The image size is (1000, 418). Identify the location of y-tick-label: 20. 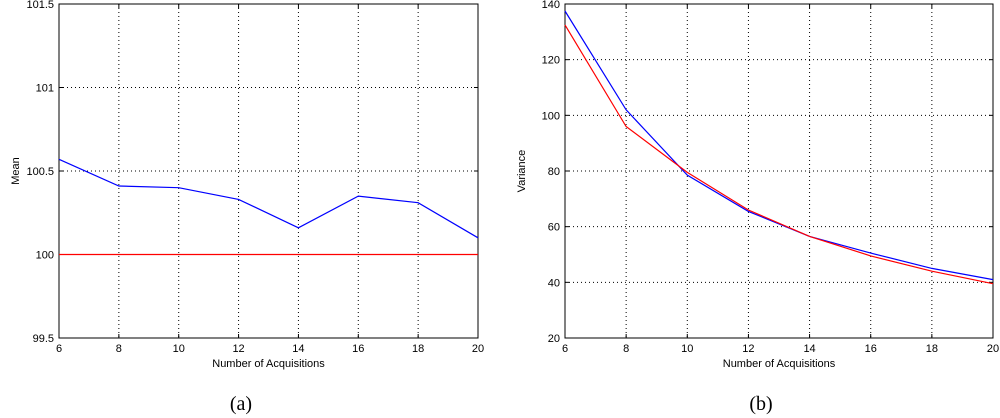
(554, 339).